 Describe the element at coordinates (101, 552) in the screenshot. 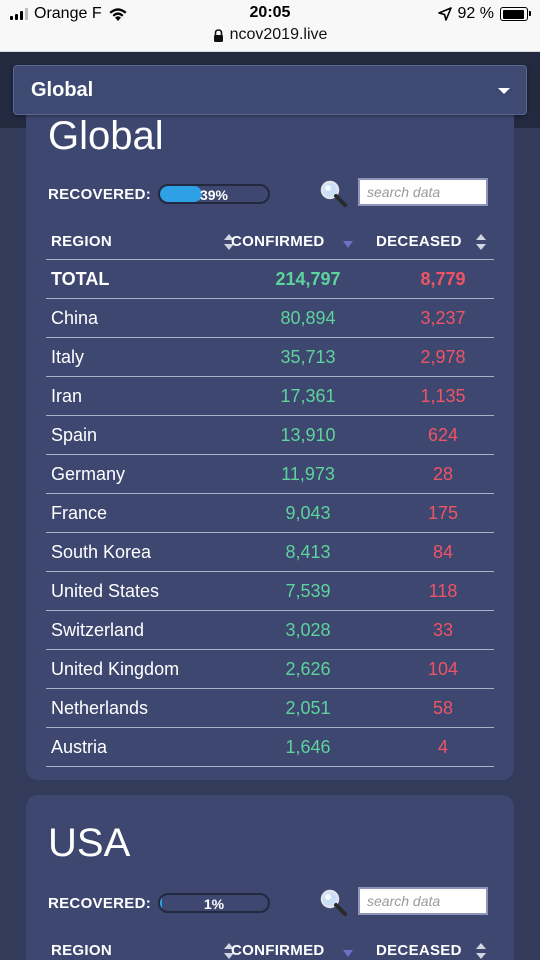

I see `region-cell: South Korea` at that location.